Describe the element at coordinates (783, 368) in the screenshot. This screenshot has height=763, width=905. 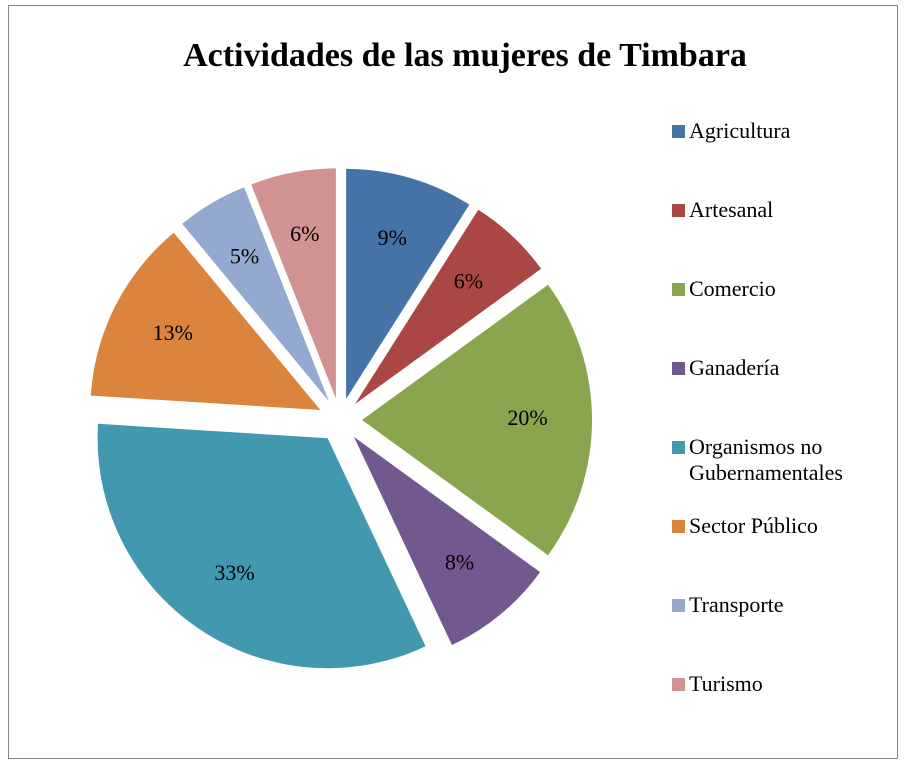
I see `legend-item: Ganadería` at that location.